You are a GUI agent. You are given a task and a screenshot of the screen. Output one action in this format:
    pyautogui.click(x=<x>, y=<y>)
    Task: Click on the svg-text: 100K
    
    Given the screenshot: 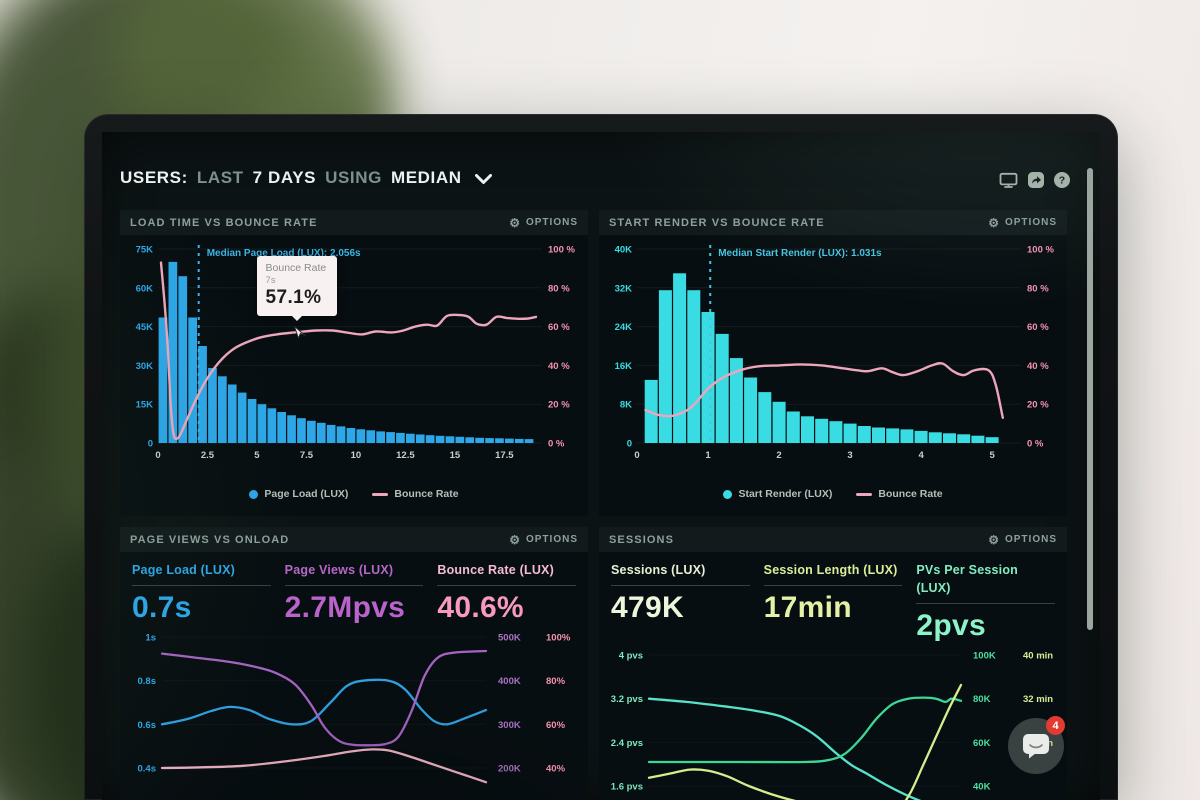 What is the action you would take?
    pyautogui.click(x=984, y=656)
    